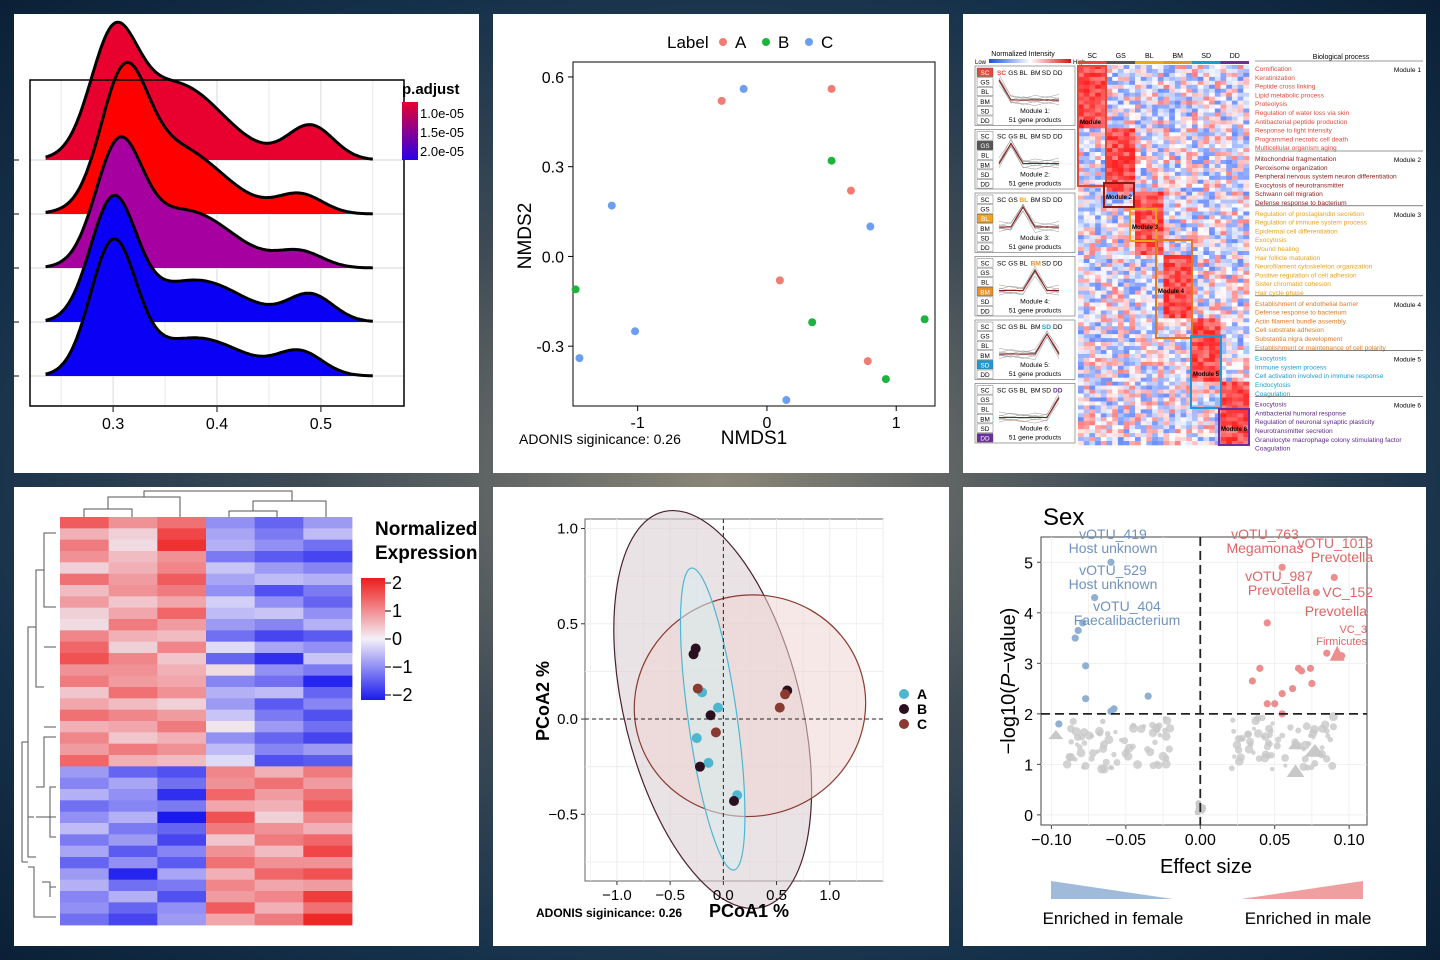 This screenshot has height=960, width=1440. Describe the element at coordinates (1036, 200) in the screenshot. I see `module-profile-col-label: BM` at that location.